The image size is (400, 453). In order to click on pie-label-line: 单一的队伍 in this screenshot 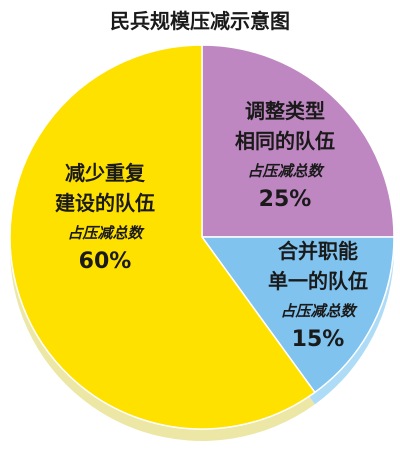, I will do `click(318, 281)`.